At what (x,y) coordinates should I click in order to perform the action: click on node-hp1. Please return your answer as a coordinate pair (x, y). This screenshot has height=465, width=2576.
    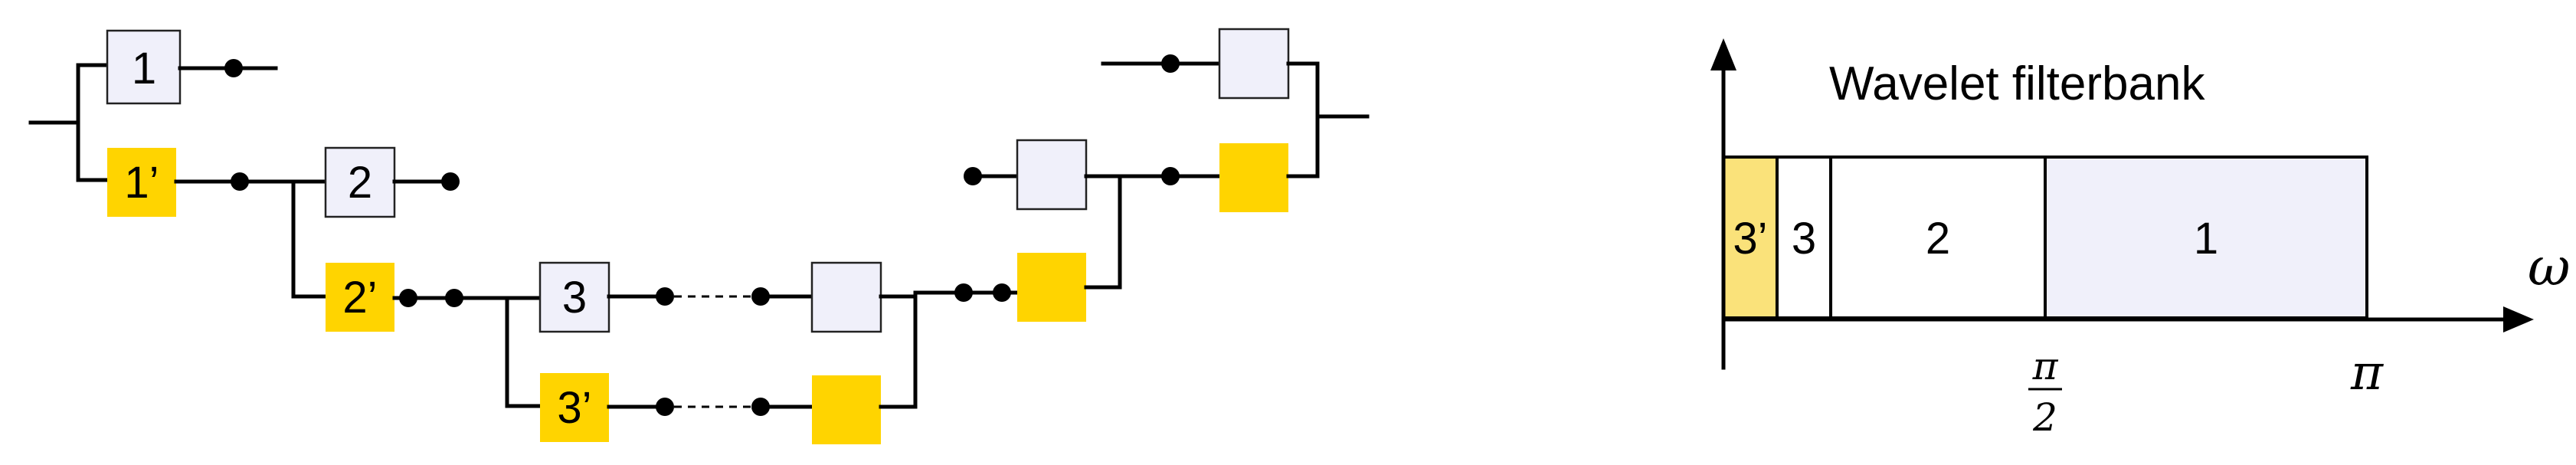
    Looking at the image, I should click on (233, 68).